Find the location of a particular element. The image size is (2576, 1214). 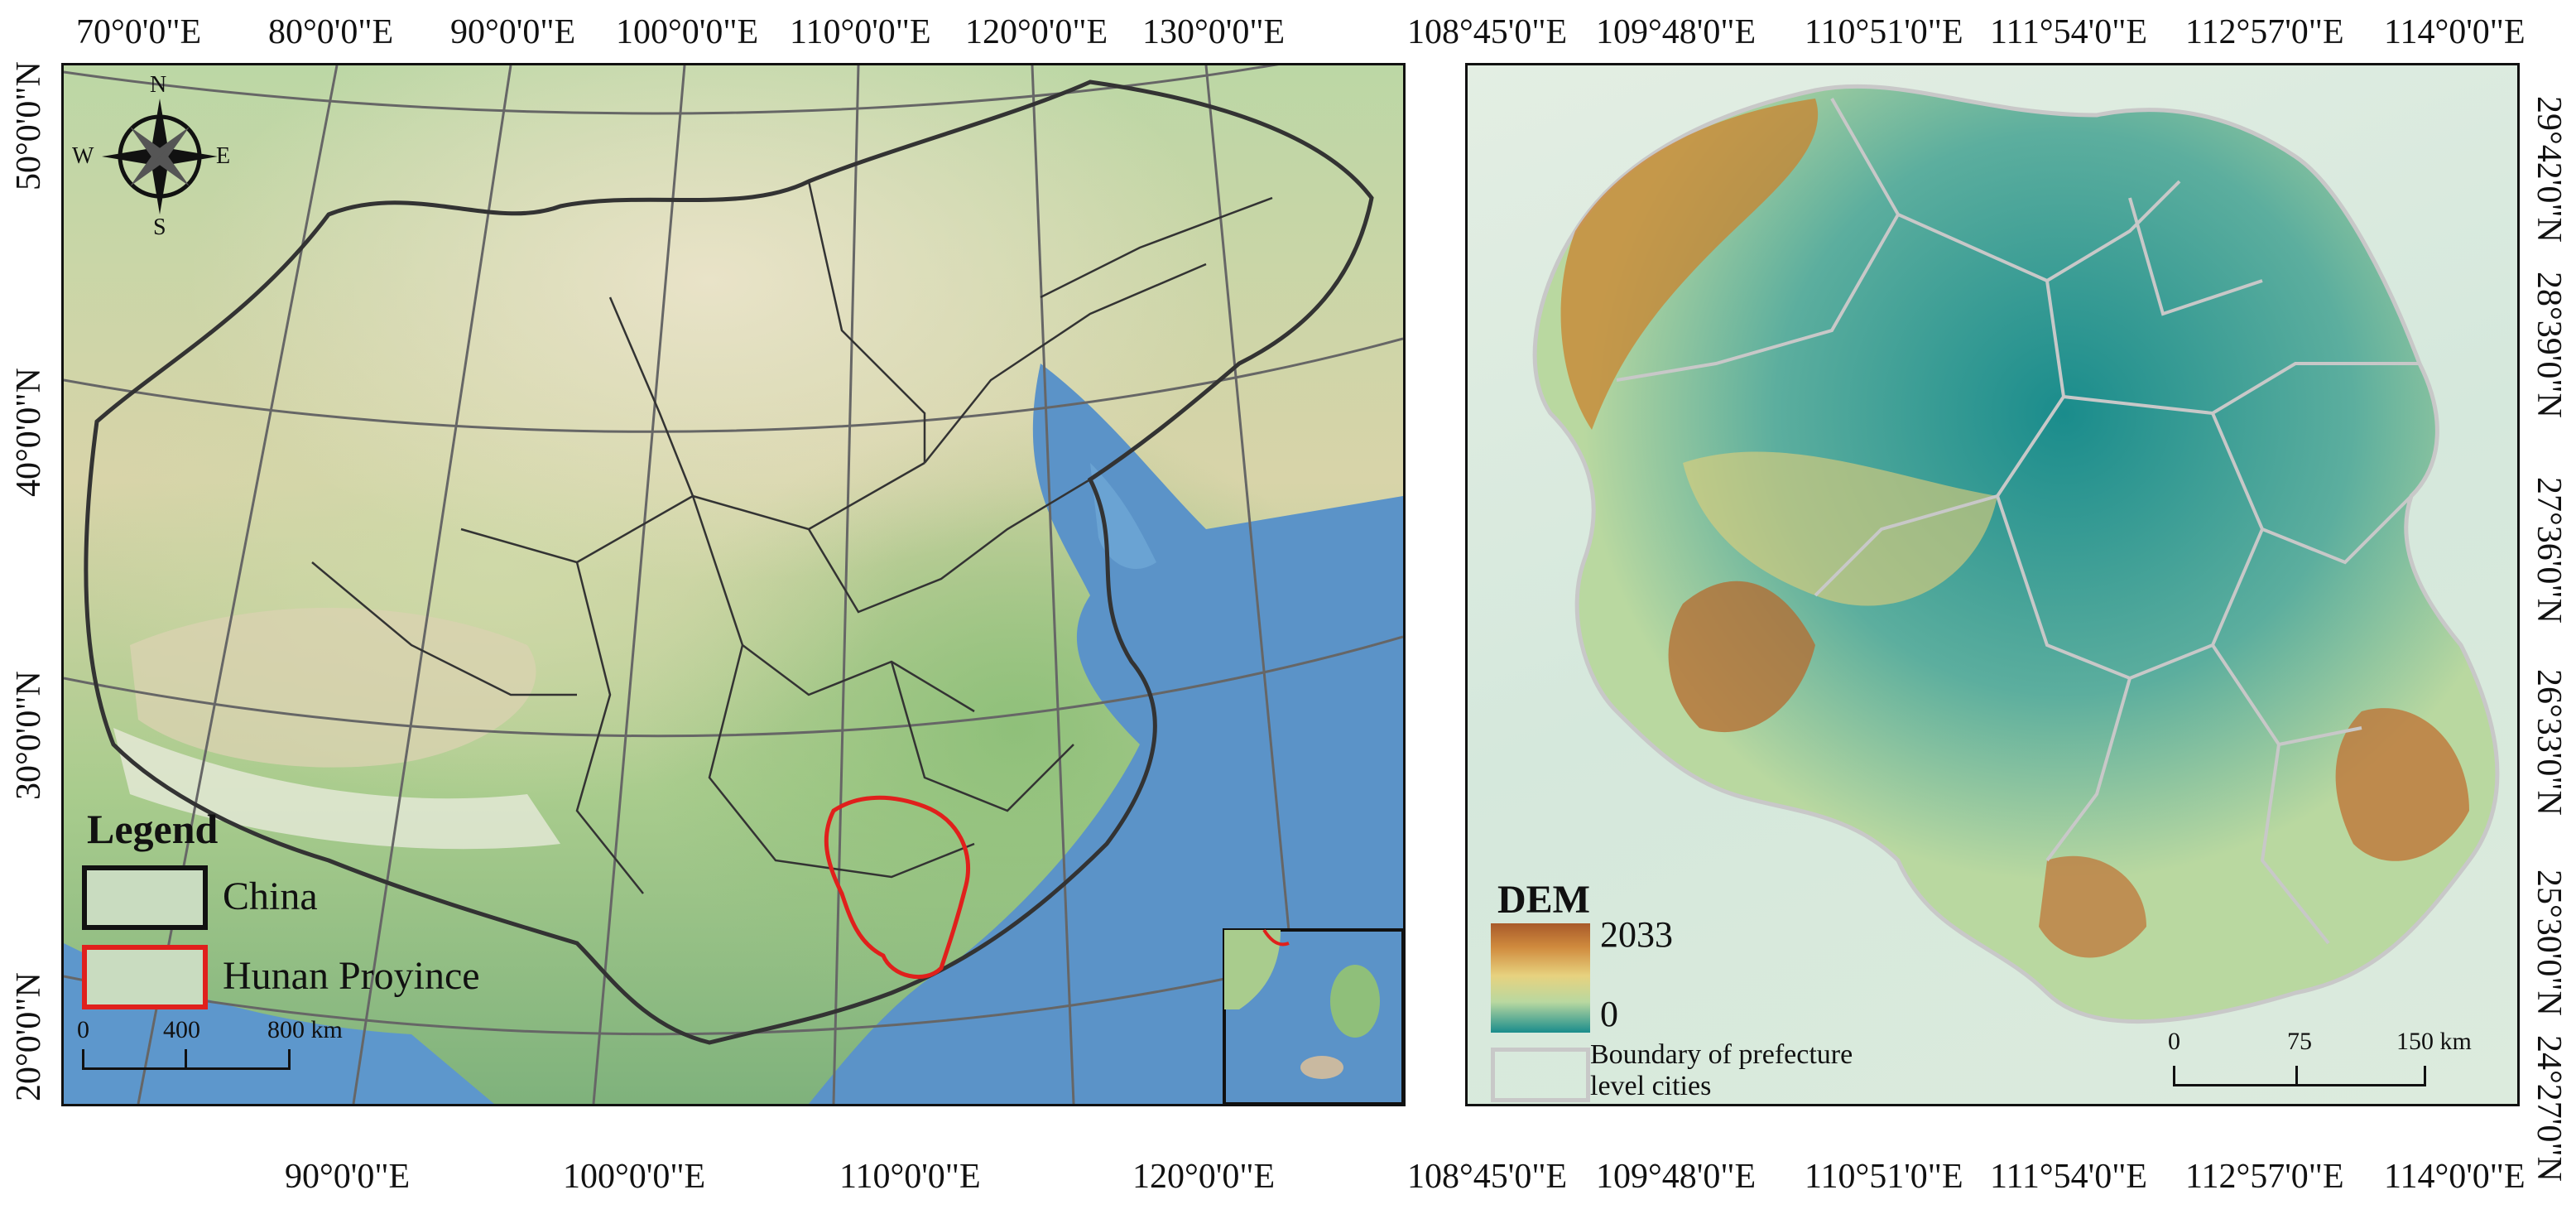

right-lat-1: 28°39'0"N is located at coordinates (2549, 345).